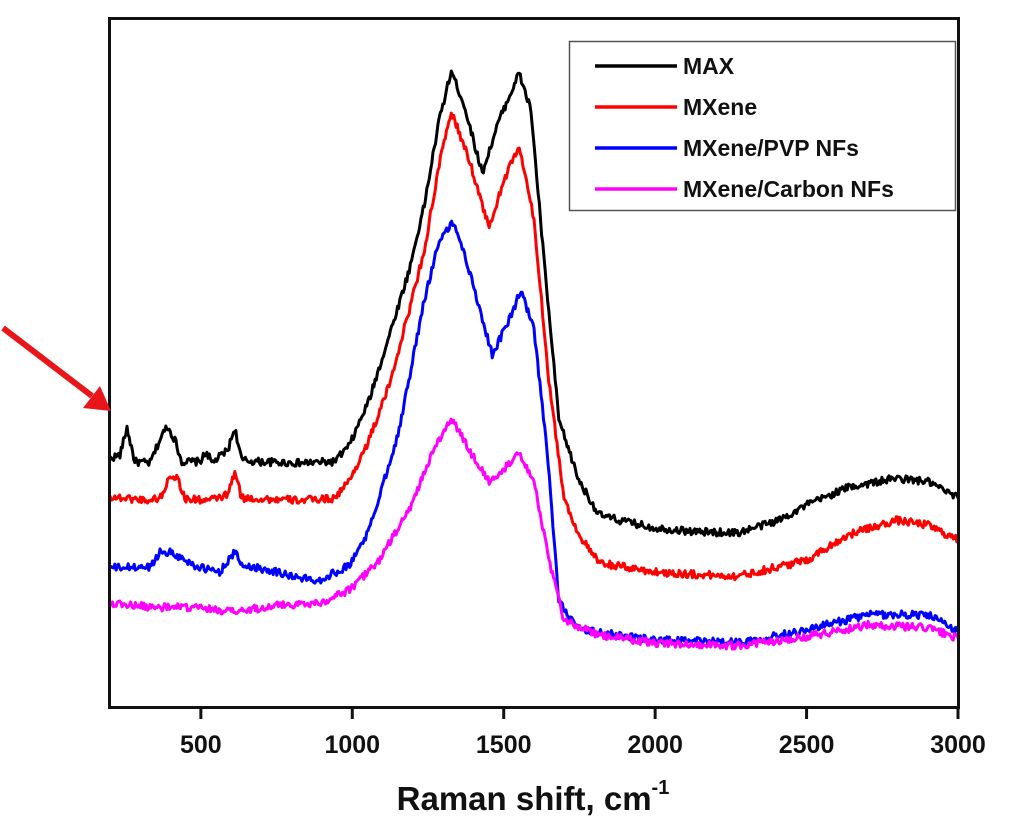 The height and width of the screenshot is (833, 1009). I want to click on legend-label: MXene/Carbon NFs, so click(788, 189).